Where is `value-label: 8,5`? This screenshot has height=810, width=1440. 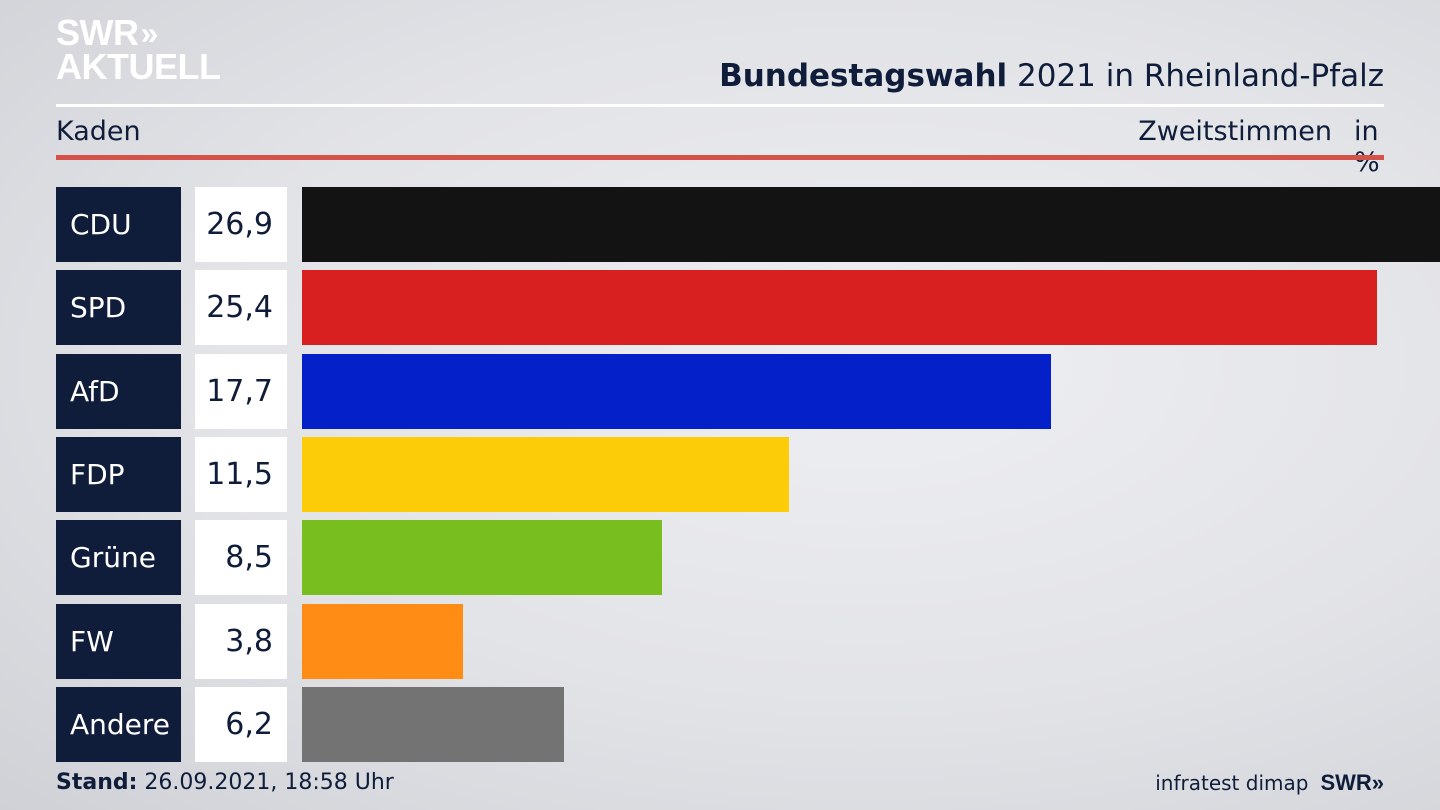
value-label: 8,5 is located at coordinates (241, 558).